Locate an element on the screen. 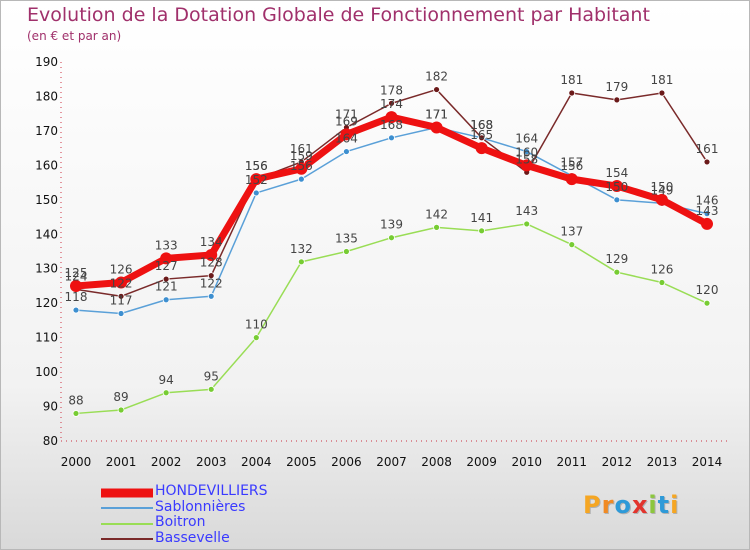  chart-subtitle: (en € et par an) is located at coordinates (74, 36).